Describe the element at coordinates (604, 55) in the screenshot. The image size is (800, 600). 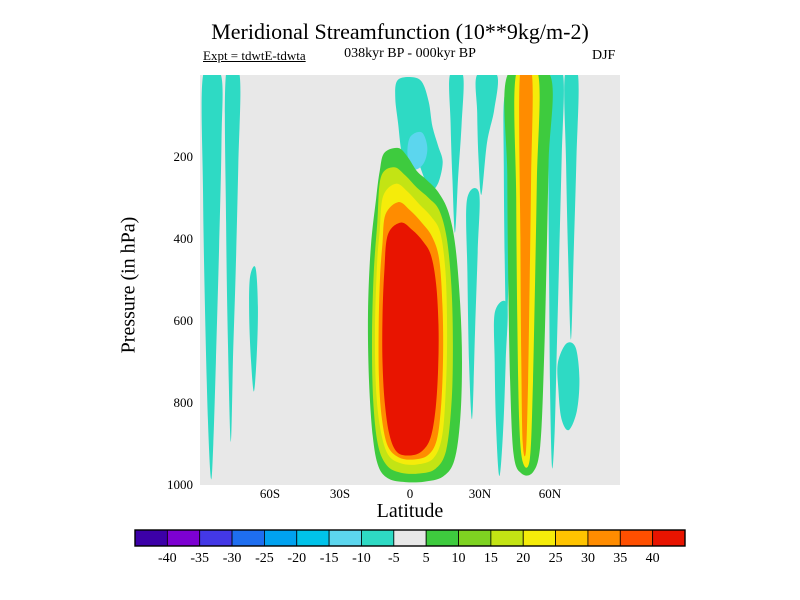
I see `season-label: DJF` at that location.